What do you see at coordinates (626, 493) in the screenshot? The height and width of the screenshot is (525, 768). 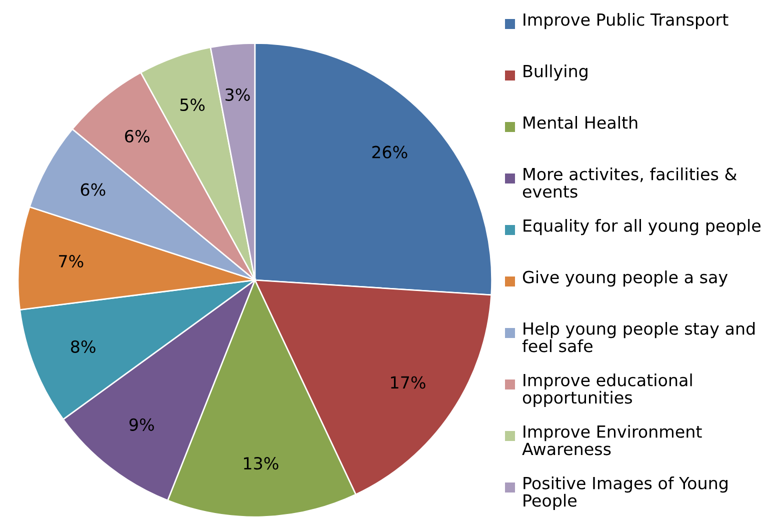 I see `legend-label: Positive Images of Young People` at bounding box center [626, 493].